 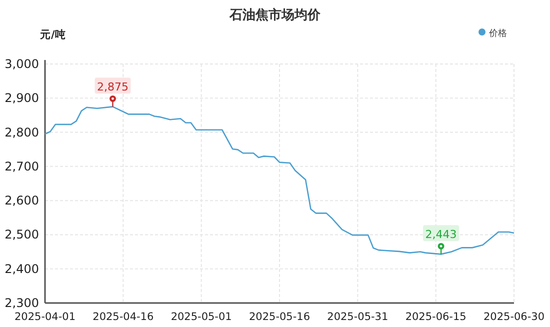 What do you see at coordinates (275, 15) in the screenshot?
I see `chart-title: 石油焦市场均价` at bounding box center [275, 15].